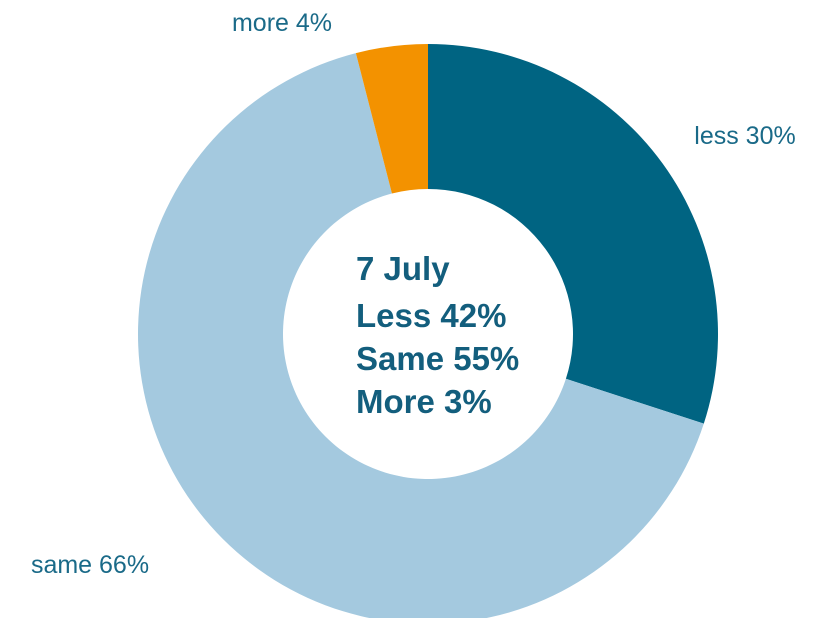 Image resolution: width=813 pixels, height=618 pixels. What do you see at coordinates (437, 335) in the screenshot?
I see `center-annotation: 7 July Less 42% Same 55% More 3%` at bounding box center [437, 335].